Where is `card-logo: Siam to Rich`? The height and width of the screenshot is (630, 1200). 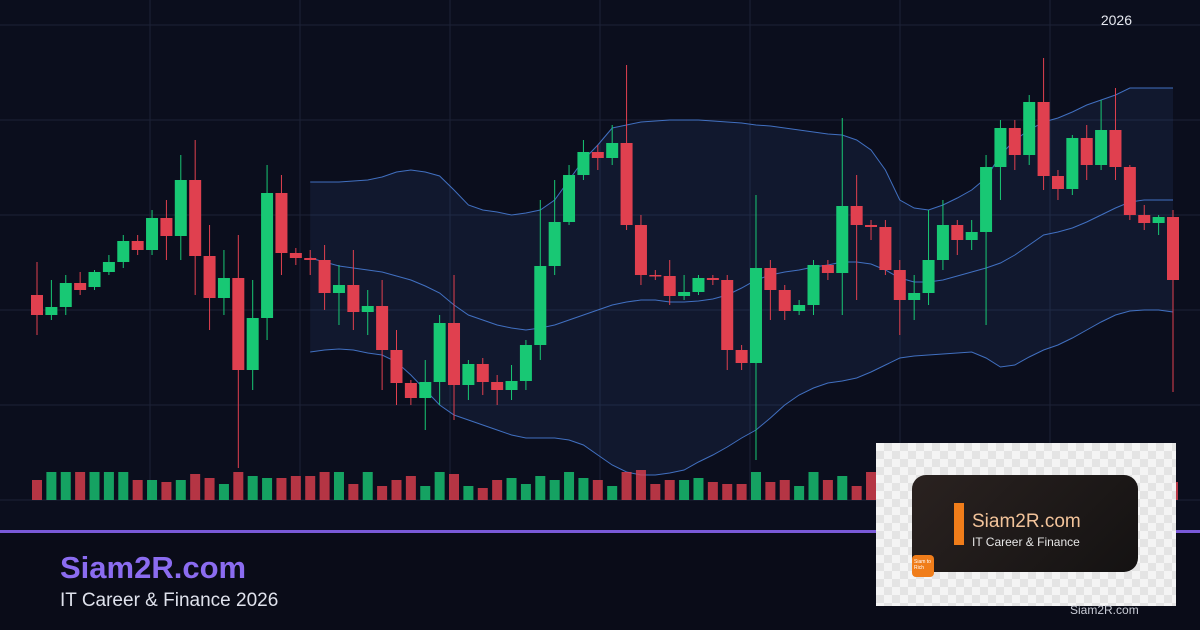 card-logo: Siam to Rich is located at coordinates (923, 566).